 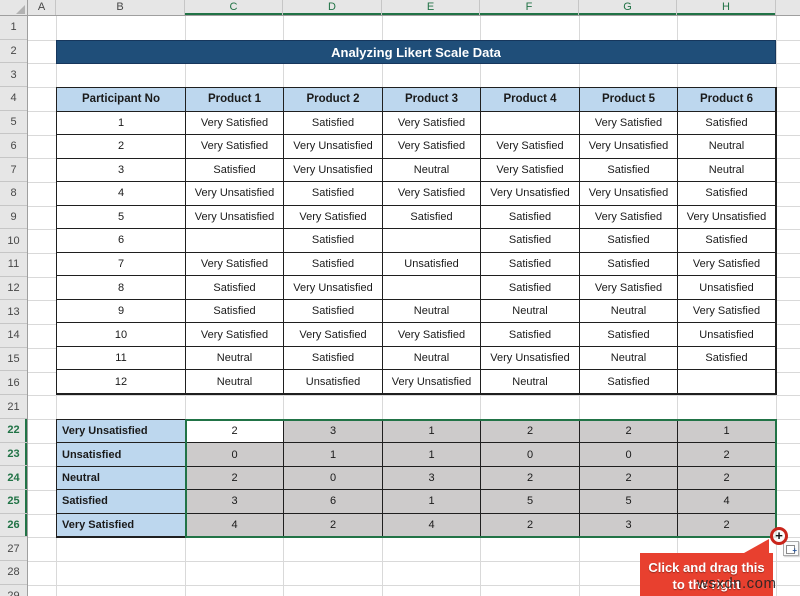 What do you see at coordinates (42, 7) in the screenshot?
I see `column-header-A: A` at bounding box center [42, 7].